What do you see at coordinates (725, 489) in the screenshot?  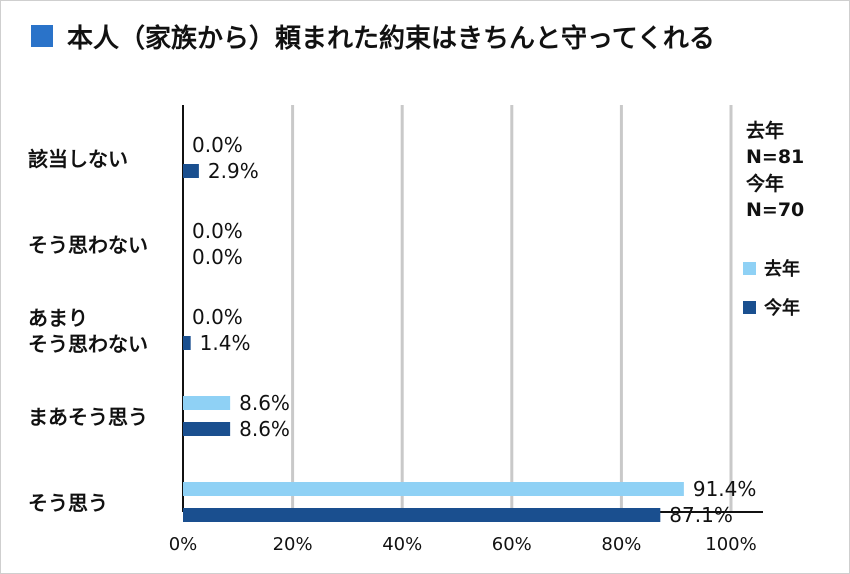 I see `data-label: 91.4%` at bounding box center [725, 489].